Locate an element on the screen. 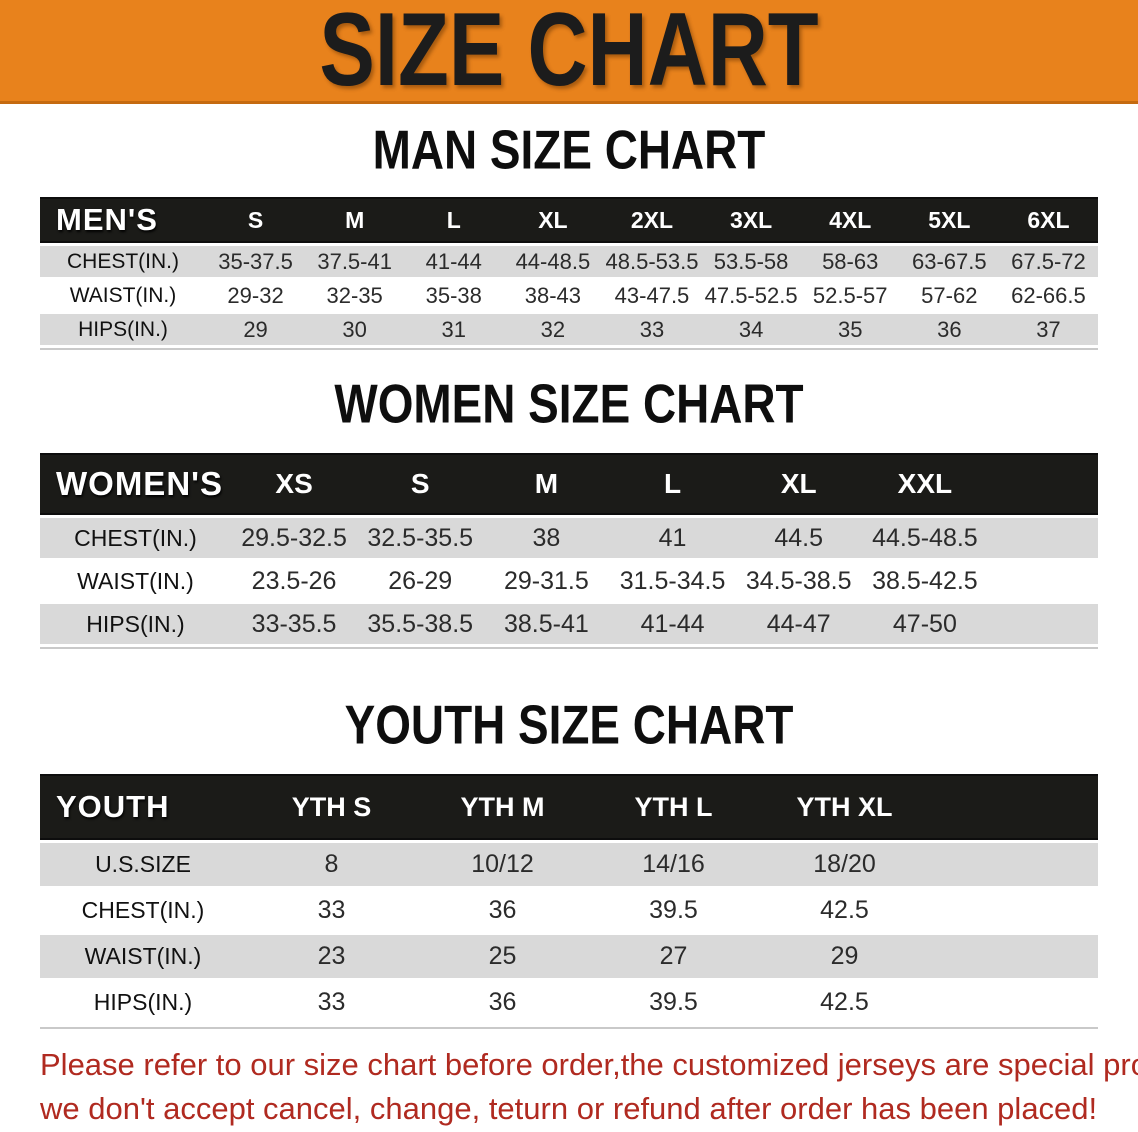  size-value: 38 is located at coordinates (546, 538).